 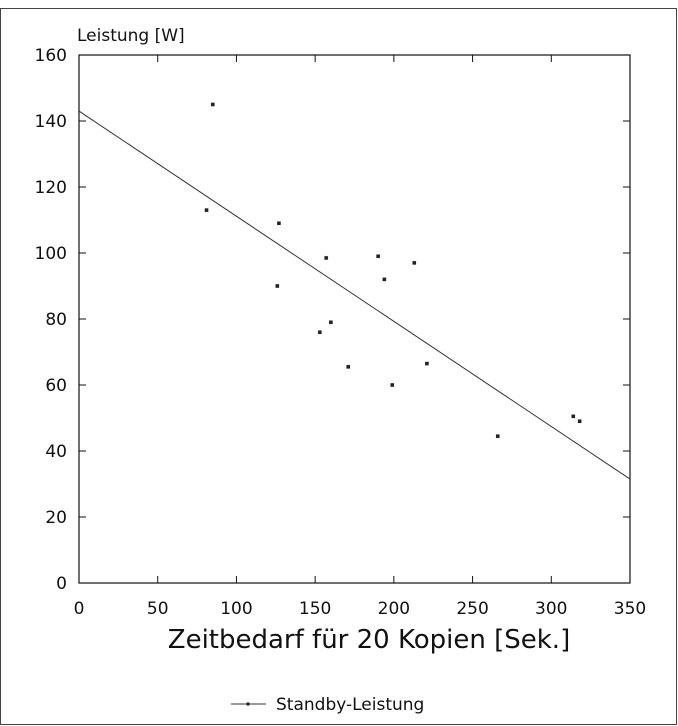 I want to click on y-tick-label: 120, so click(x=51, y=188).